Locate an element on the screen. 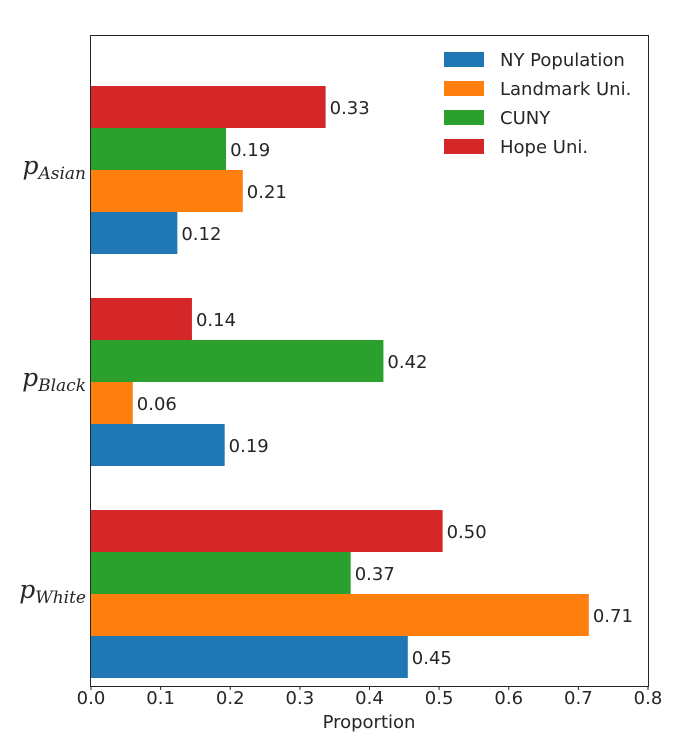  legend-entry-label: CUNY is located at coordinates (525, 118).